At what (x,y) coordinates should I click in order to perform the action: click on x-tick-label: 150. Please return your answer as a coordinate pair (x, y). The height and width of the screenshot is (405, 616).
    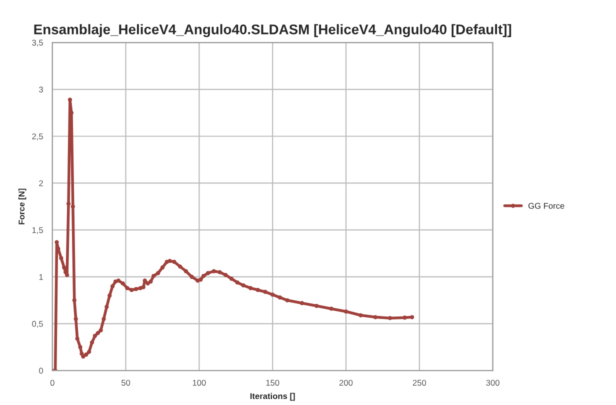
    Looking at the image, I should click on (273, 383).